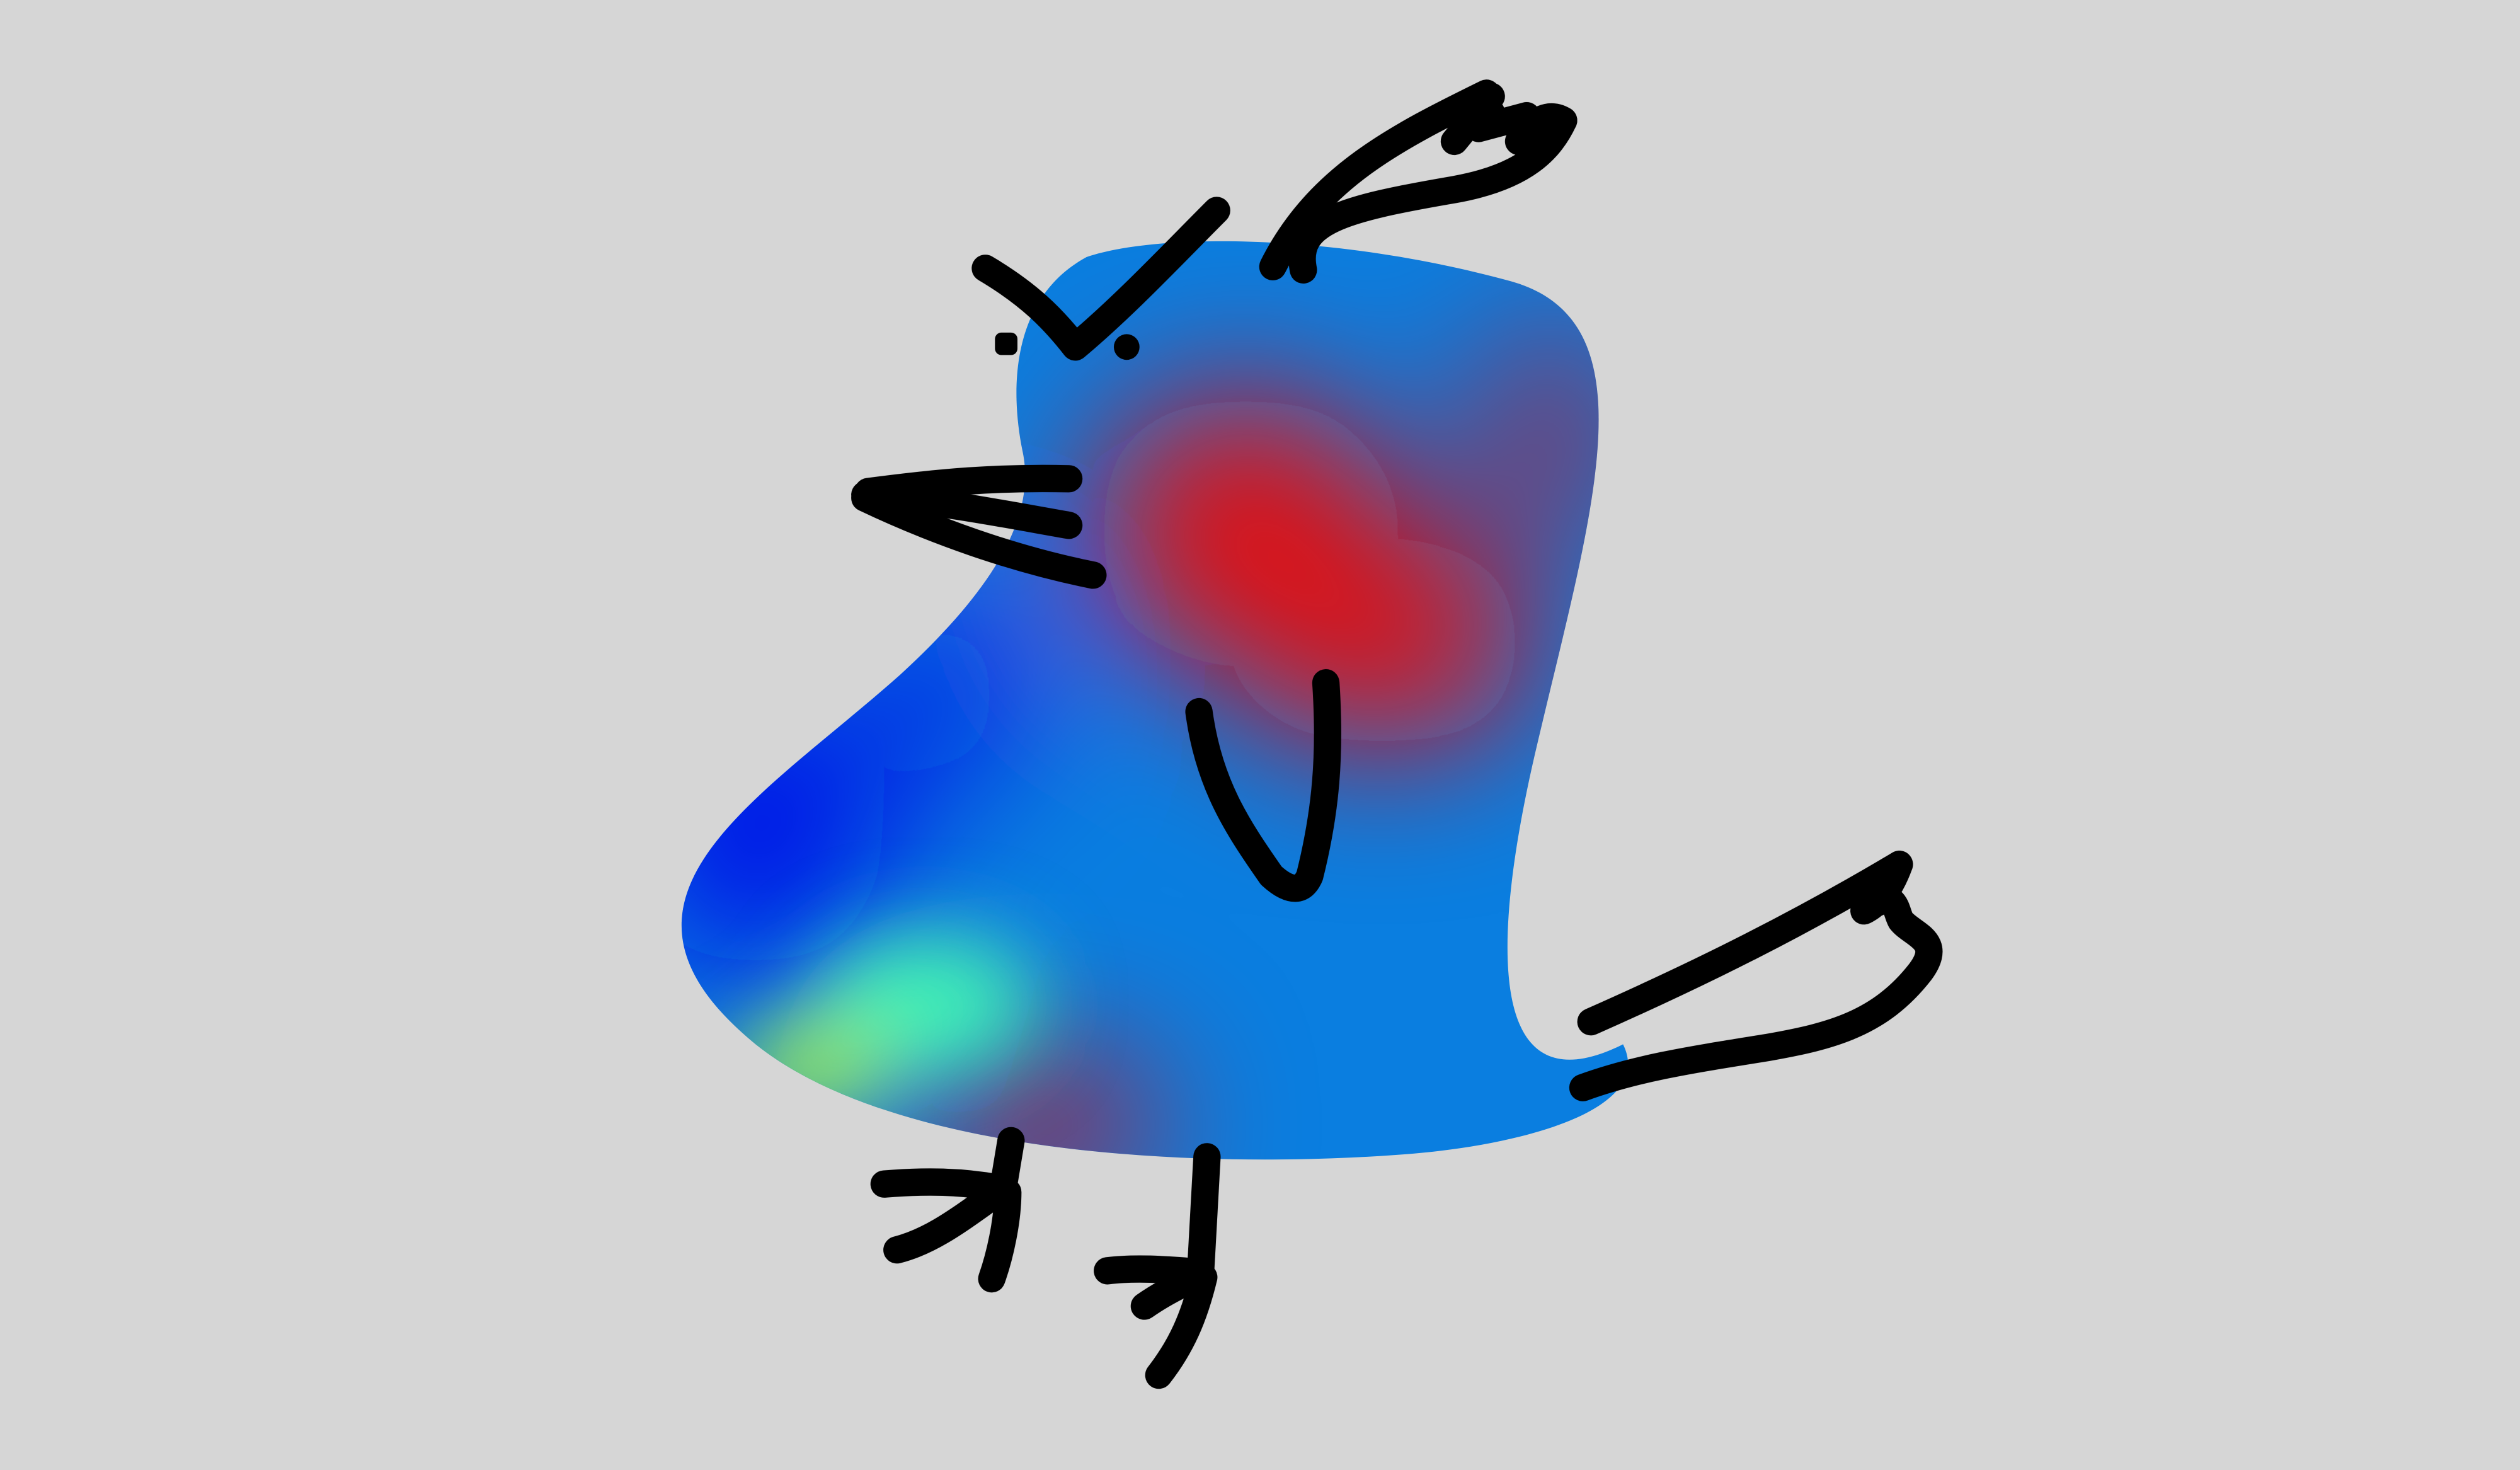 Image resolution: width=2520 pixels, height=1470 pixels. I want to click on left-eye-icon, so click(1006, 343).